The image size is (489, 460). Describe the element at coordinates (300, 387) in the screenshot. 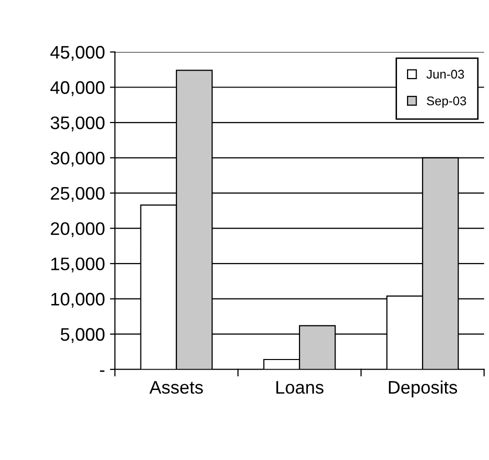

I see `x-tick-label: Loans` at that location.